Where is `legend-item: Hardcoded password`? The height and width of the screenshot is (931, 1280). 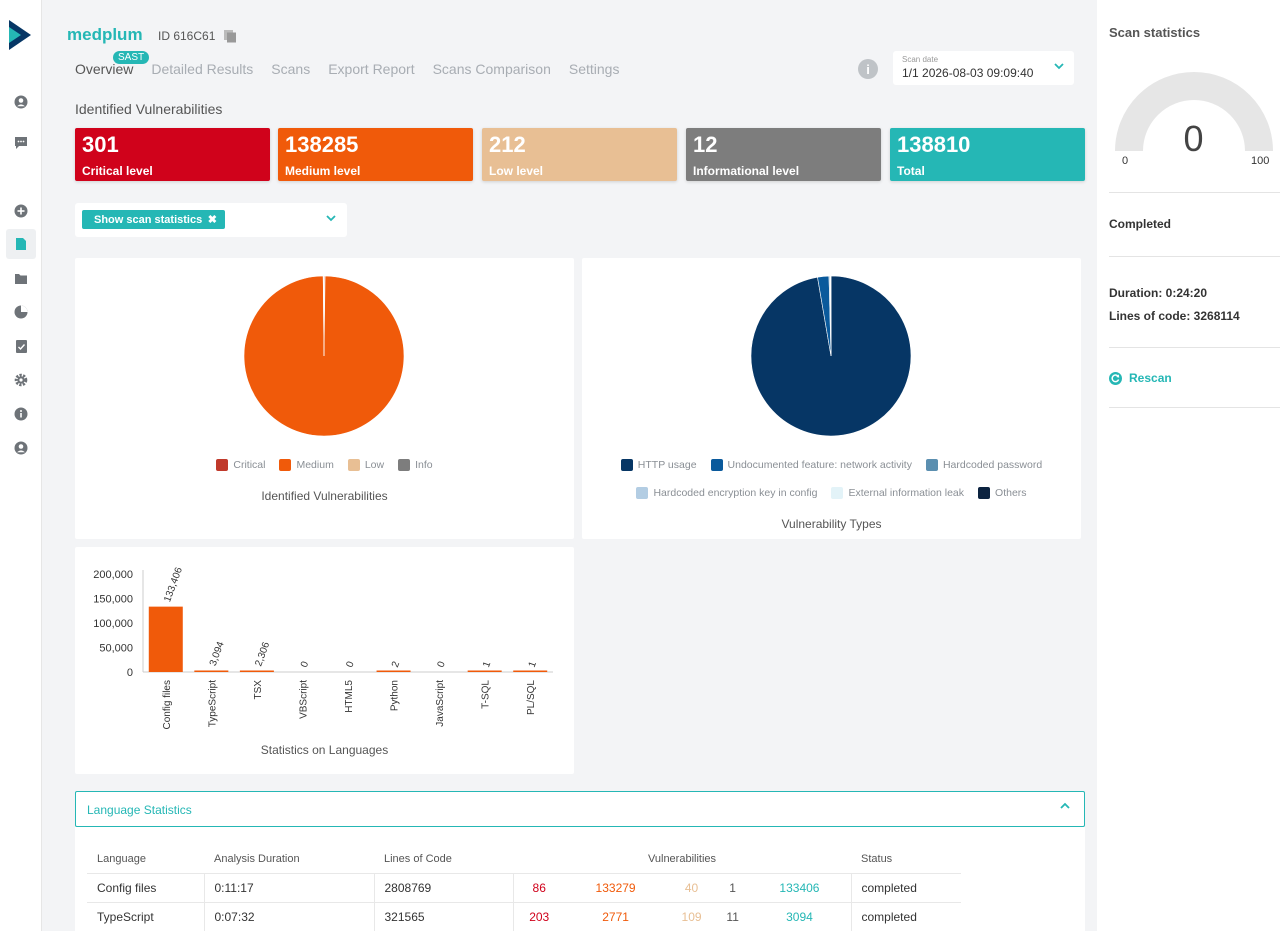
legend-item: Hardcoded password is located at coordinates (983, 465).